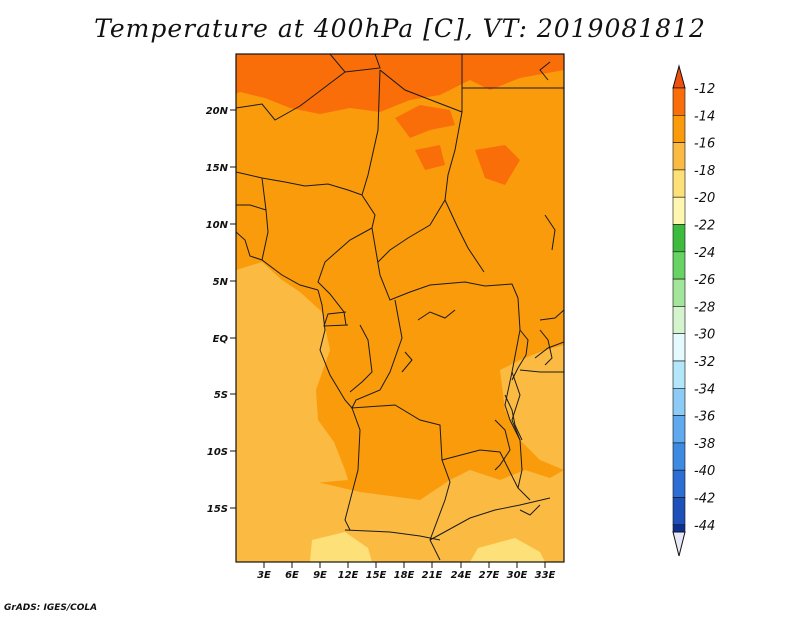 This screenshot has width=800, height=618. I want to click on field-warm-north, so click(400, 84).